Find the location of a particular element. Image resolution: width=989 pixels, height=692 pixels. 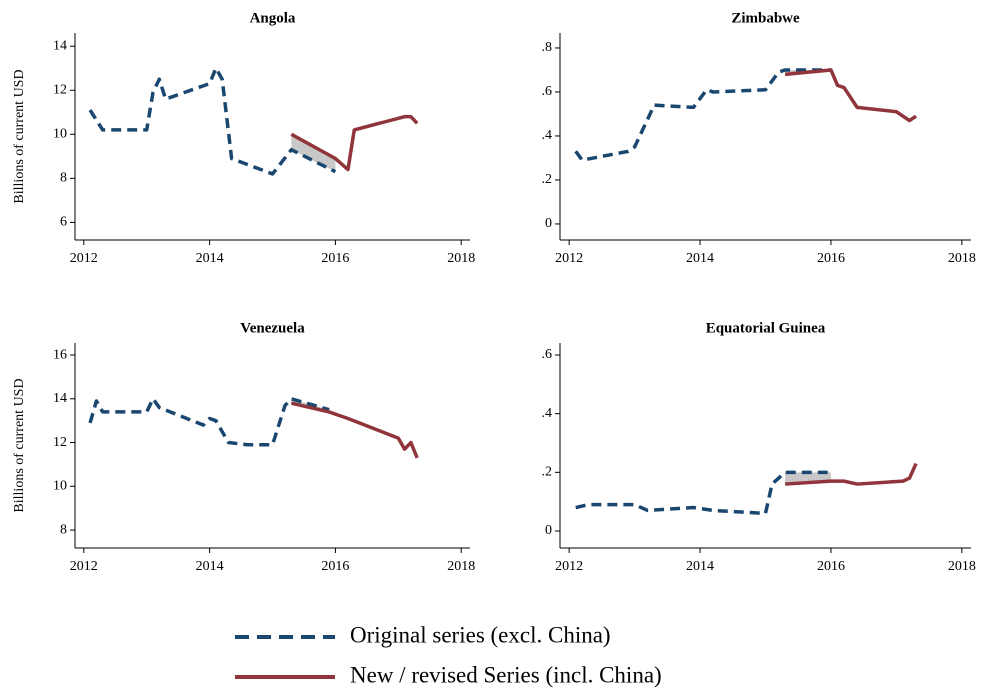

panel-title: Venezuela is located at coordinates (272, 328).